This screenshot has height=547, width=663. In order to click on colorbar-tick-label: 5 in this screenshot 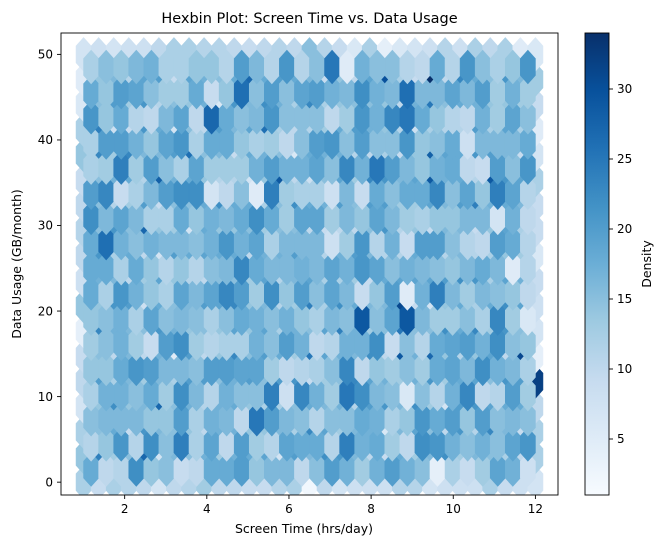, I will do `click(621, 439)`.